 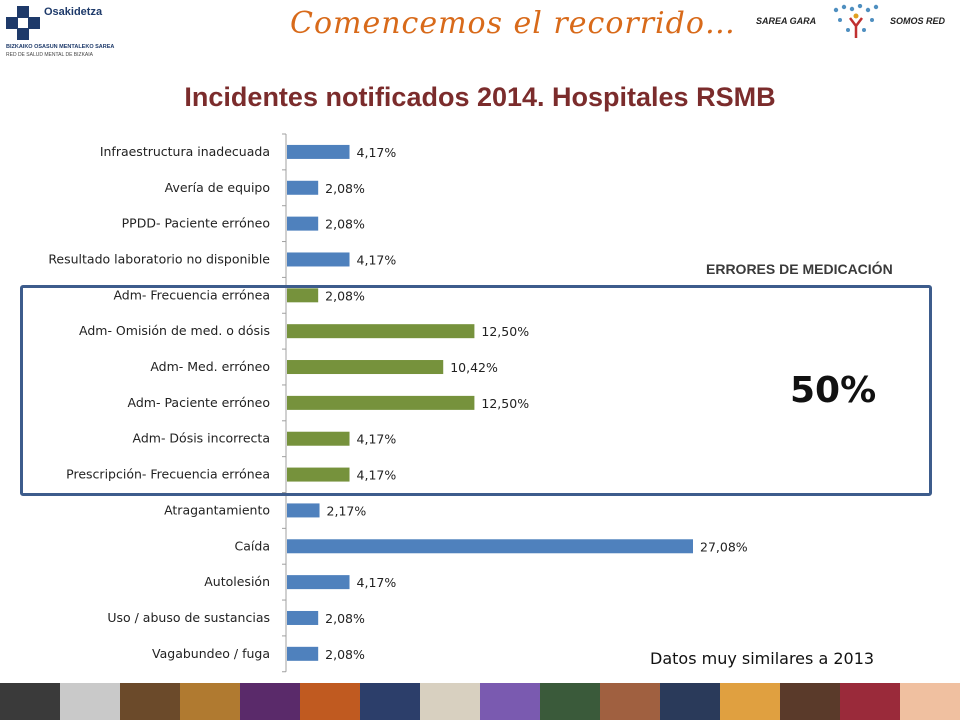 What do you see at coordinates (191, 294) in the screenshot?
I see `category-label: Adm- Frecuencia errónea` at bounding box center [191, 294].